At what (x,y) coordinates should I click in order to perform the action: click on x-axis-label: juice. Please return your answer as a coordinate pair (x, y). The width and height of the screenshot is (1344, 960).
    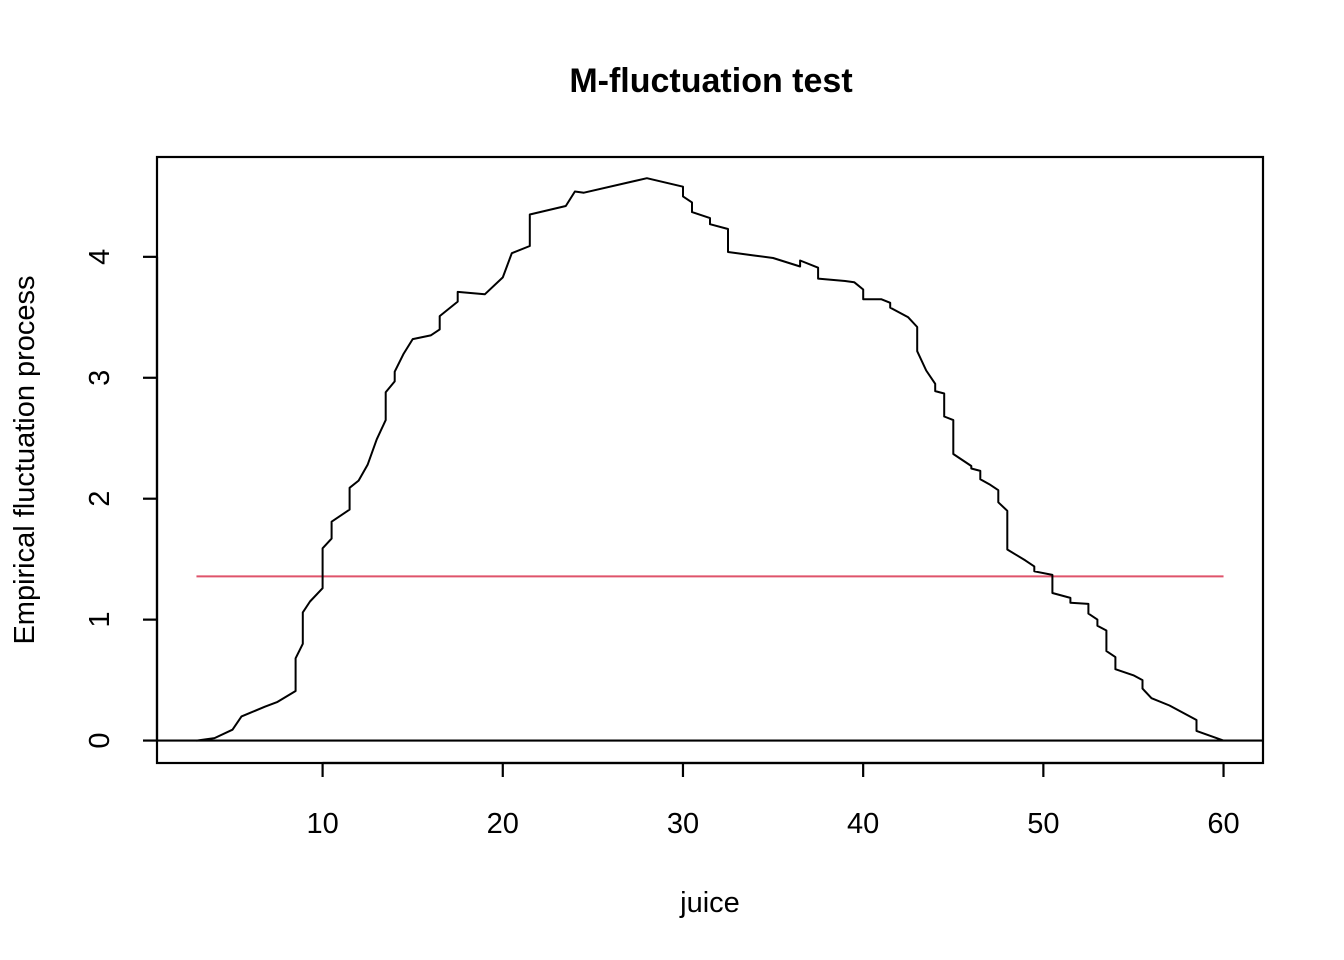
    Looking at the image, I should click on (709, 903).